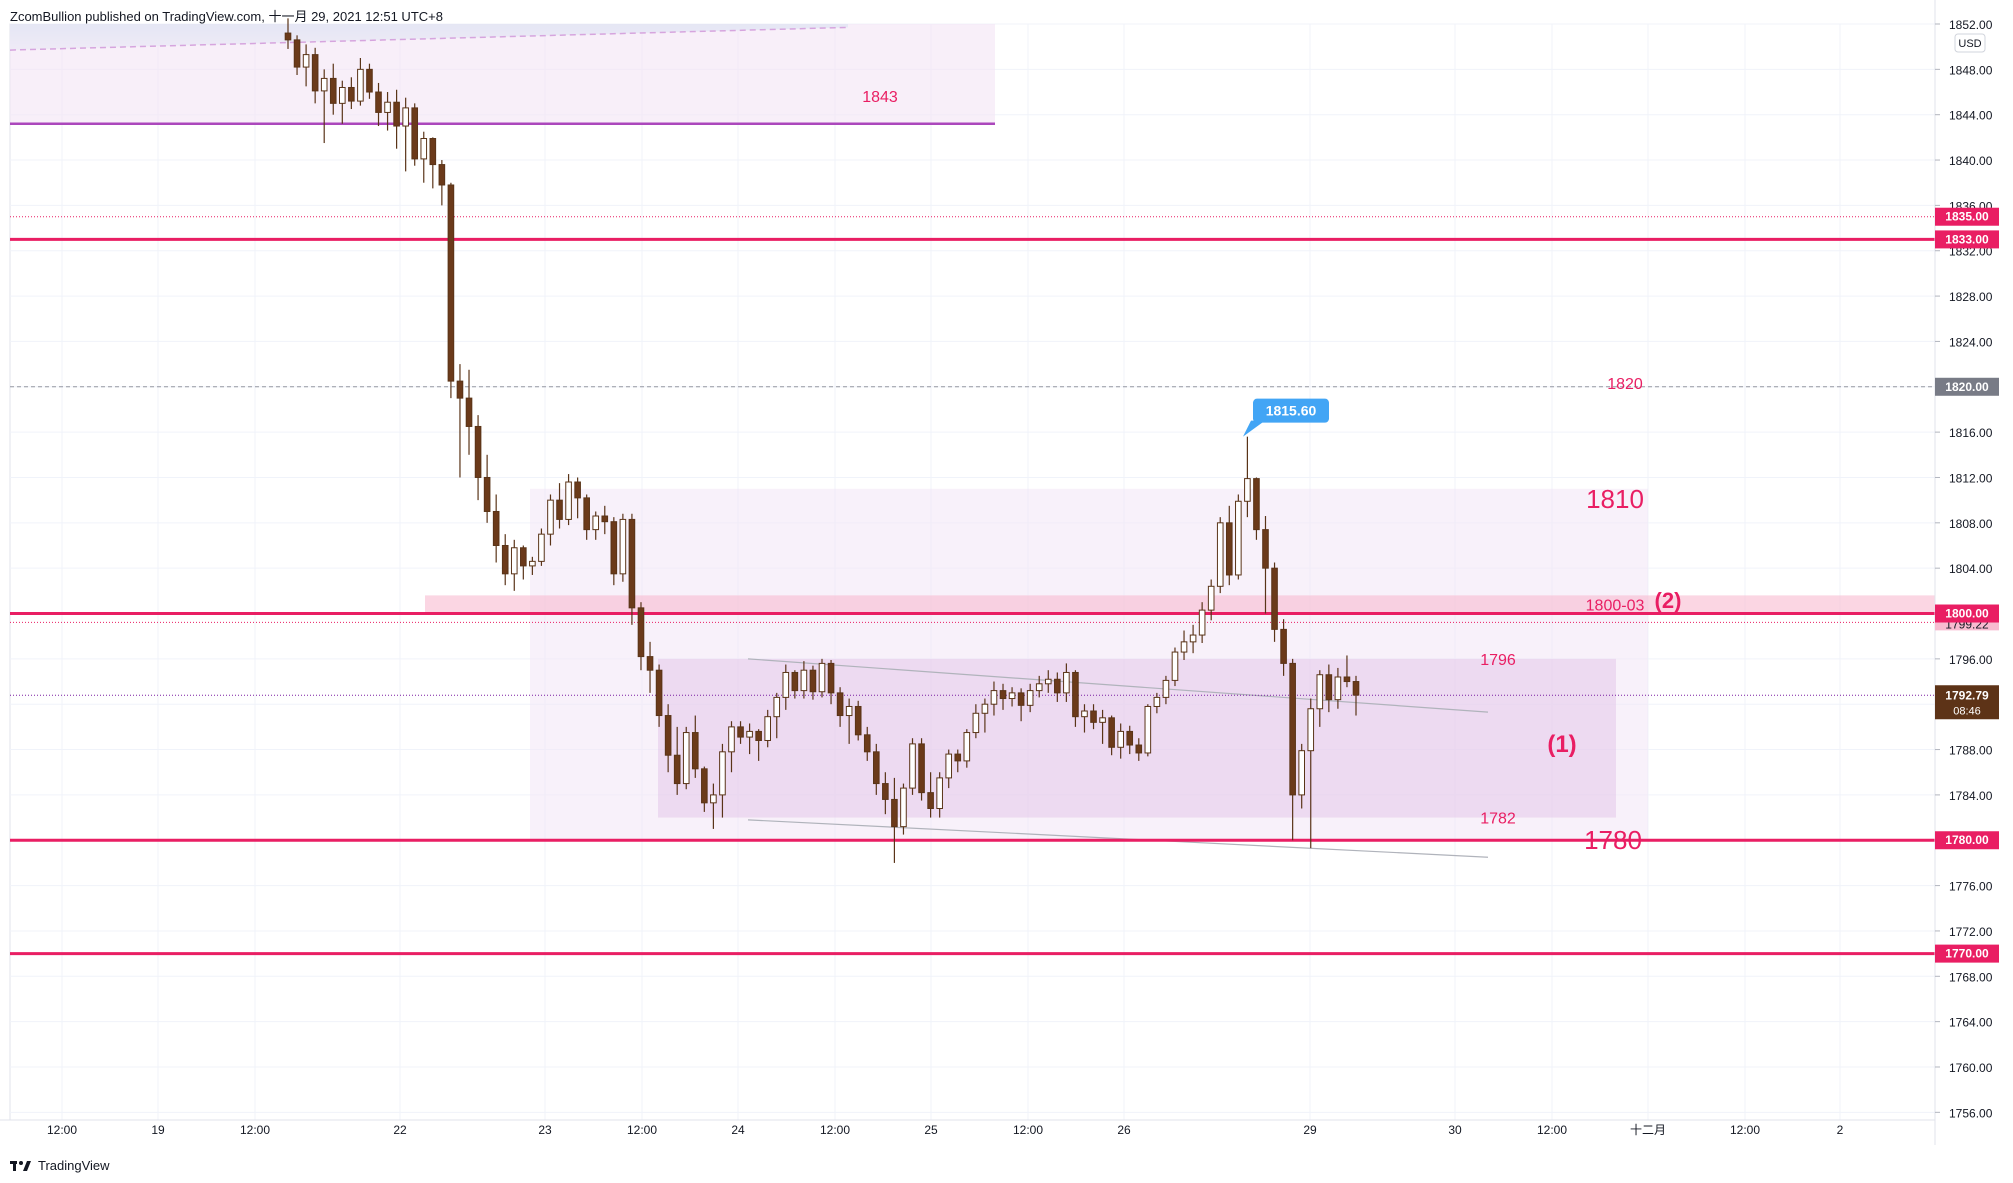  What do you see at coordinates (1455, 1130) in the screenshot?
I see `time-tick-label: 30` at bounding box center [1455, 1130].